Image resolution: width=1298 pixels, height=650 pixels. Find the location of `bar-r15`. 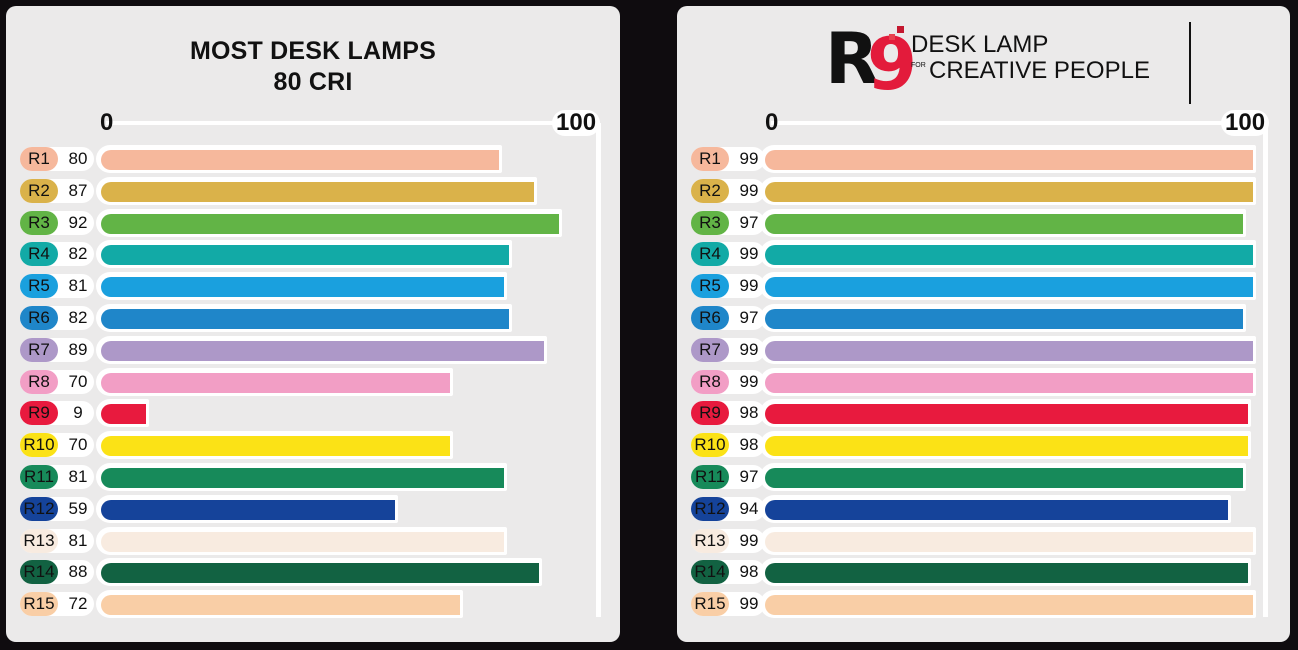

bar-r15 is located at coordinates (280, 605).